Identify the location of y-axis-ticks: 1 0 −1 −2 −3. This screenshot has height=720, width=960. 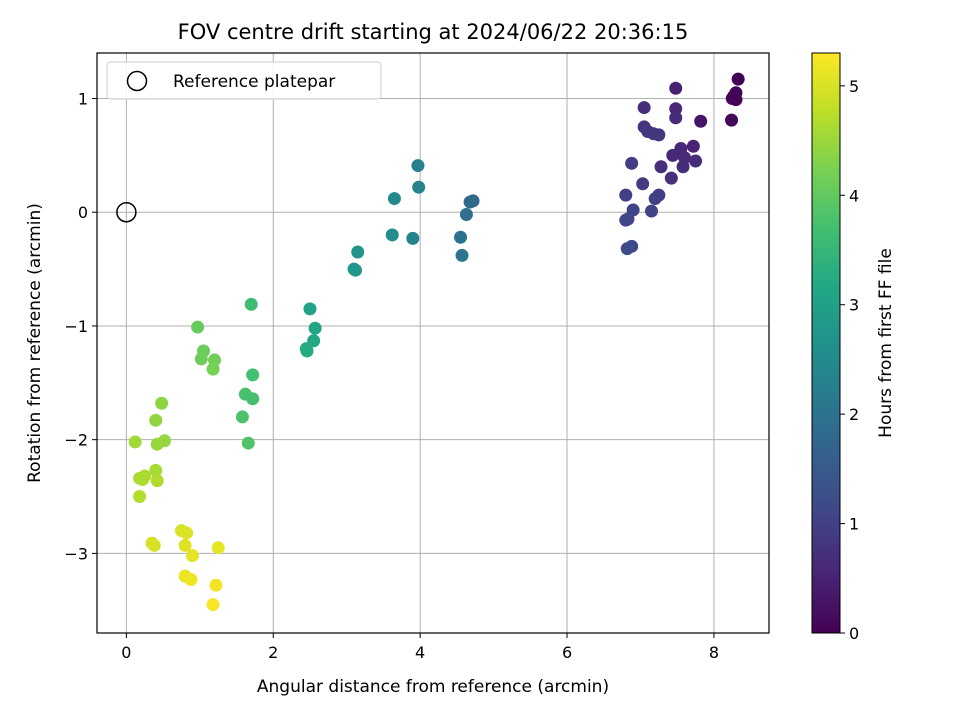
(80, 326).